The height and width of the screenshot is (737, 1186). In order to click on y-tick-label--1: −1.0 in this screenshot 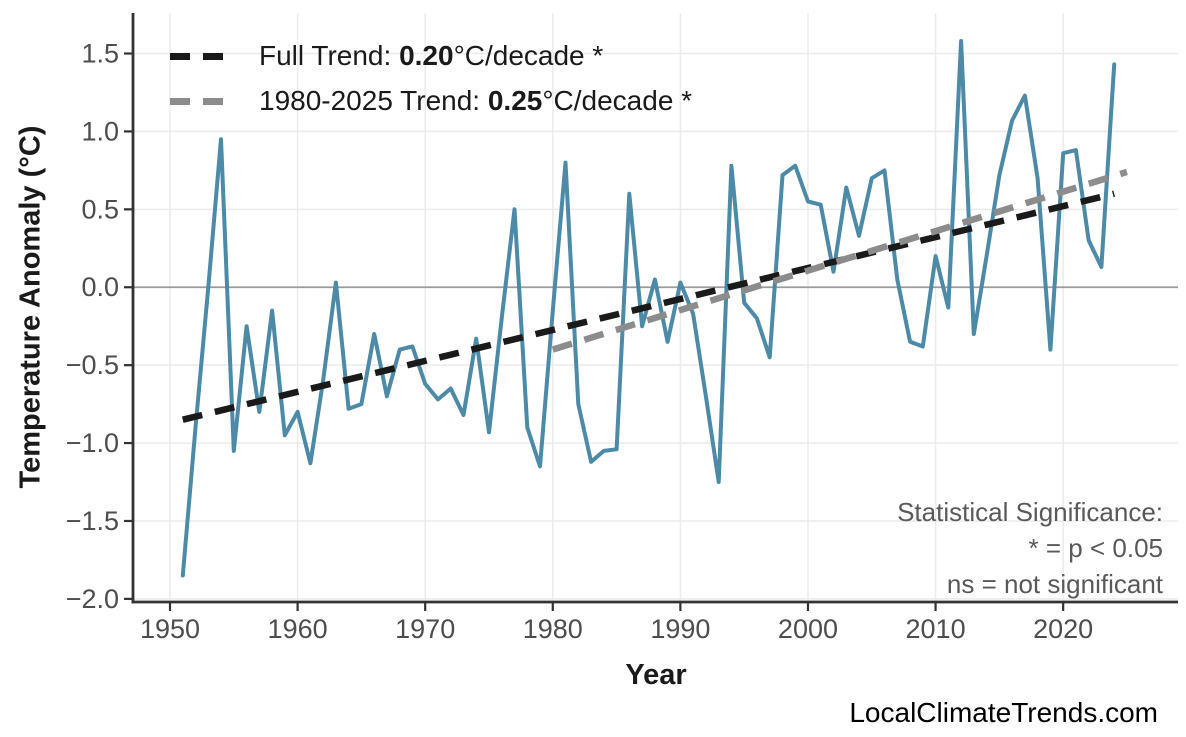, I will do `click(92, 443)`.